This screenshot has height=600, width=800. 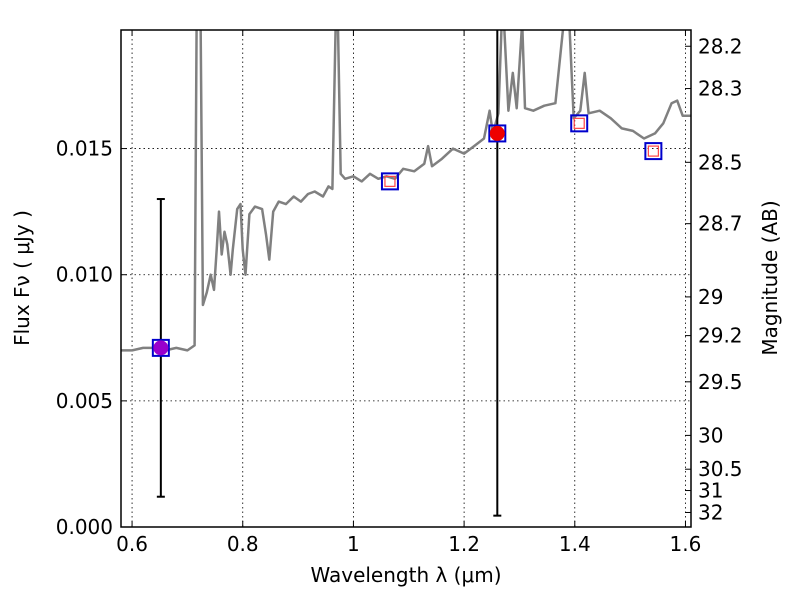 What do you see at coordinates (132, 544) in the screenshot?
I see `x-tick-label: 0.6` at bounding box center [132, 544].